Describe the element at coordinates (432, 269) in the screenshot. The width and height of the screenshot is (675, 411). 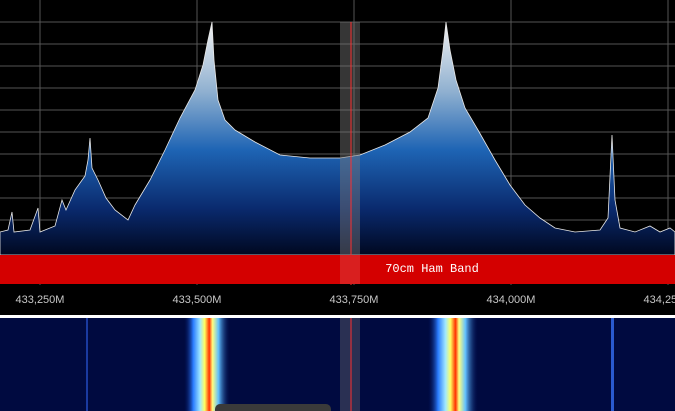
I see `band-label: 70cm Ham Band` at that location.